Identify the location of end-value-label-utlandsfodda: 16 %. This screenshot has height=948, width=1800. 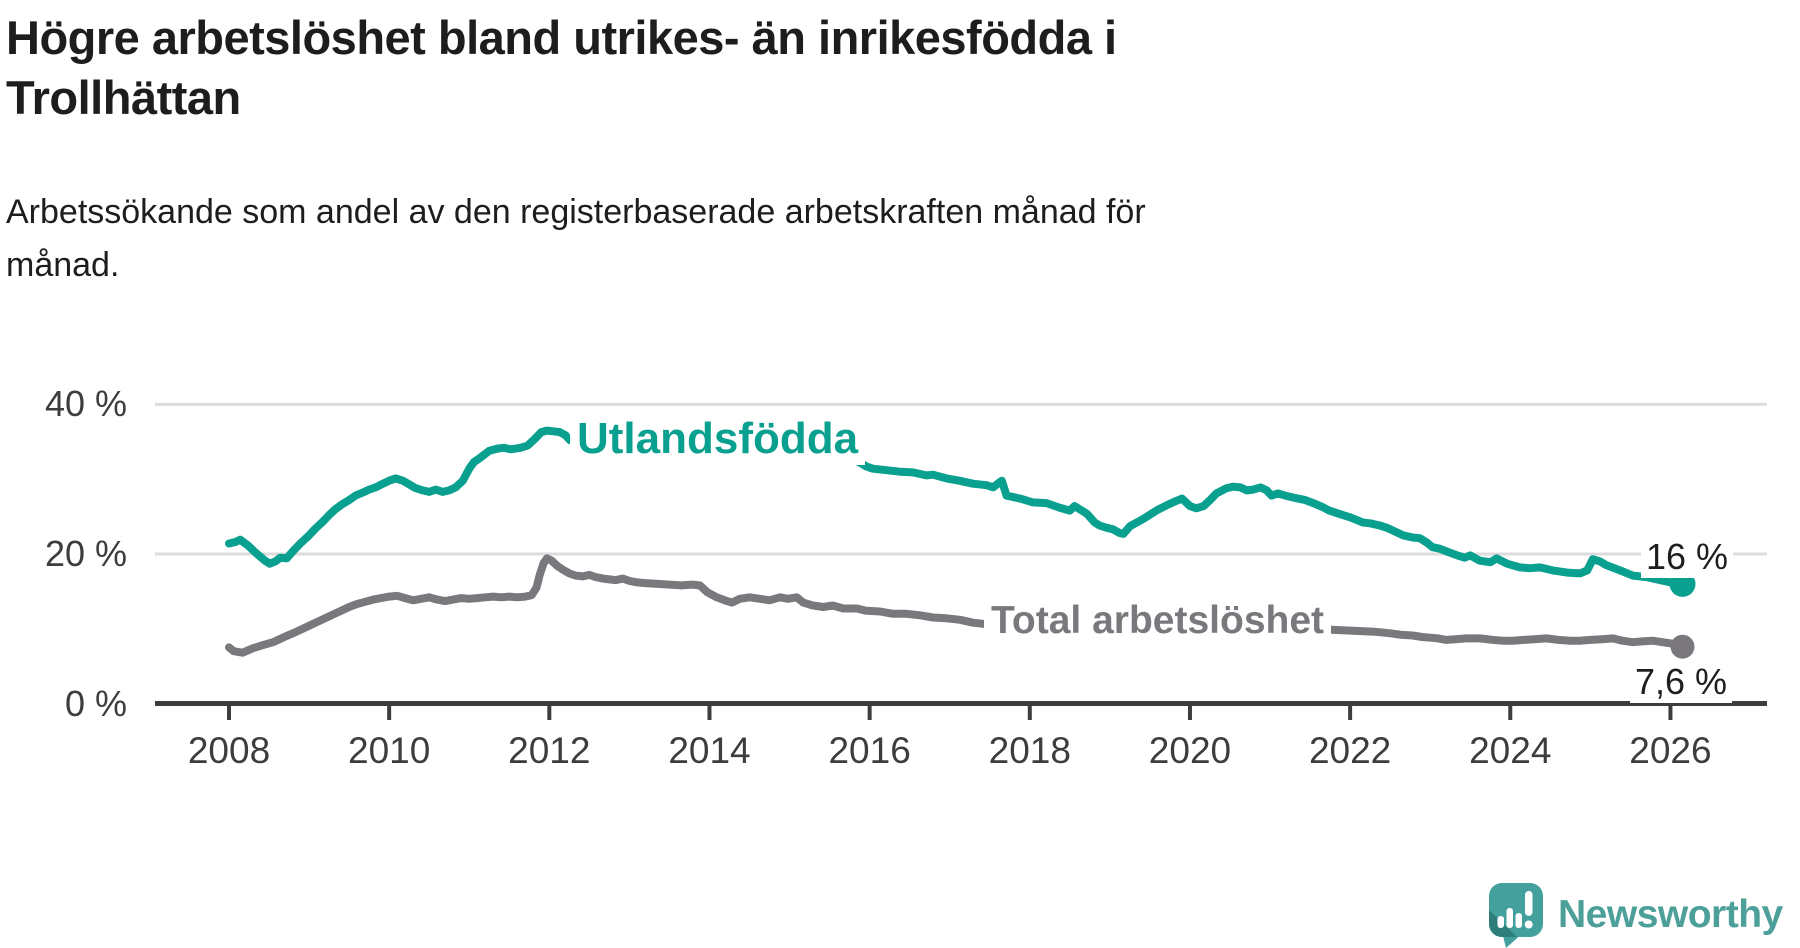
(1687, 557).